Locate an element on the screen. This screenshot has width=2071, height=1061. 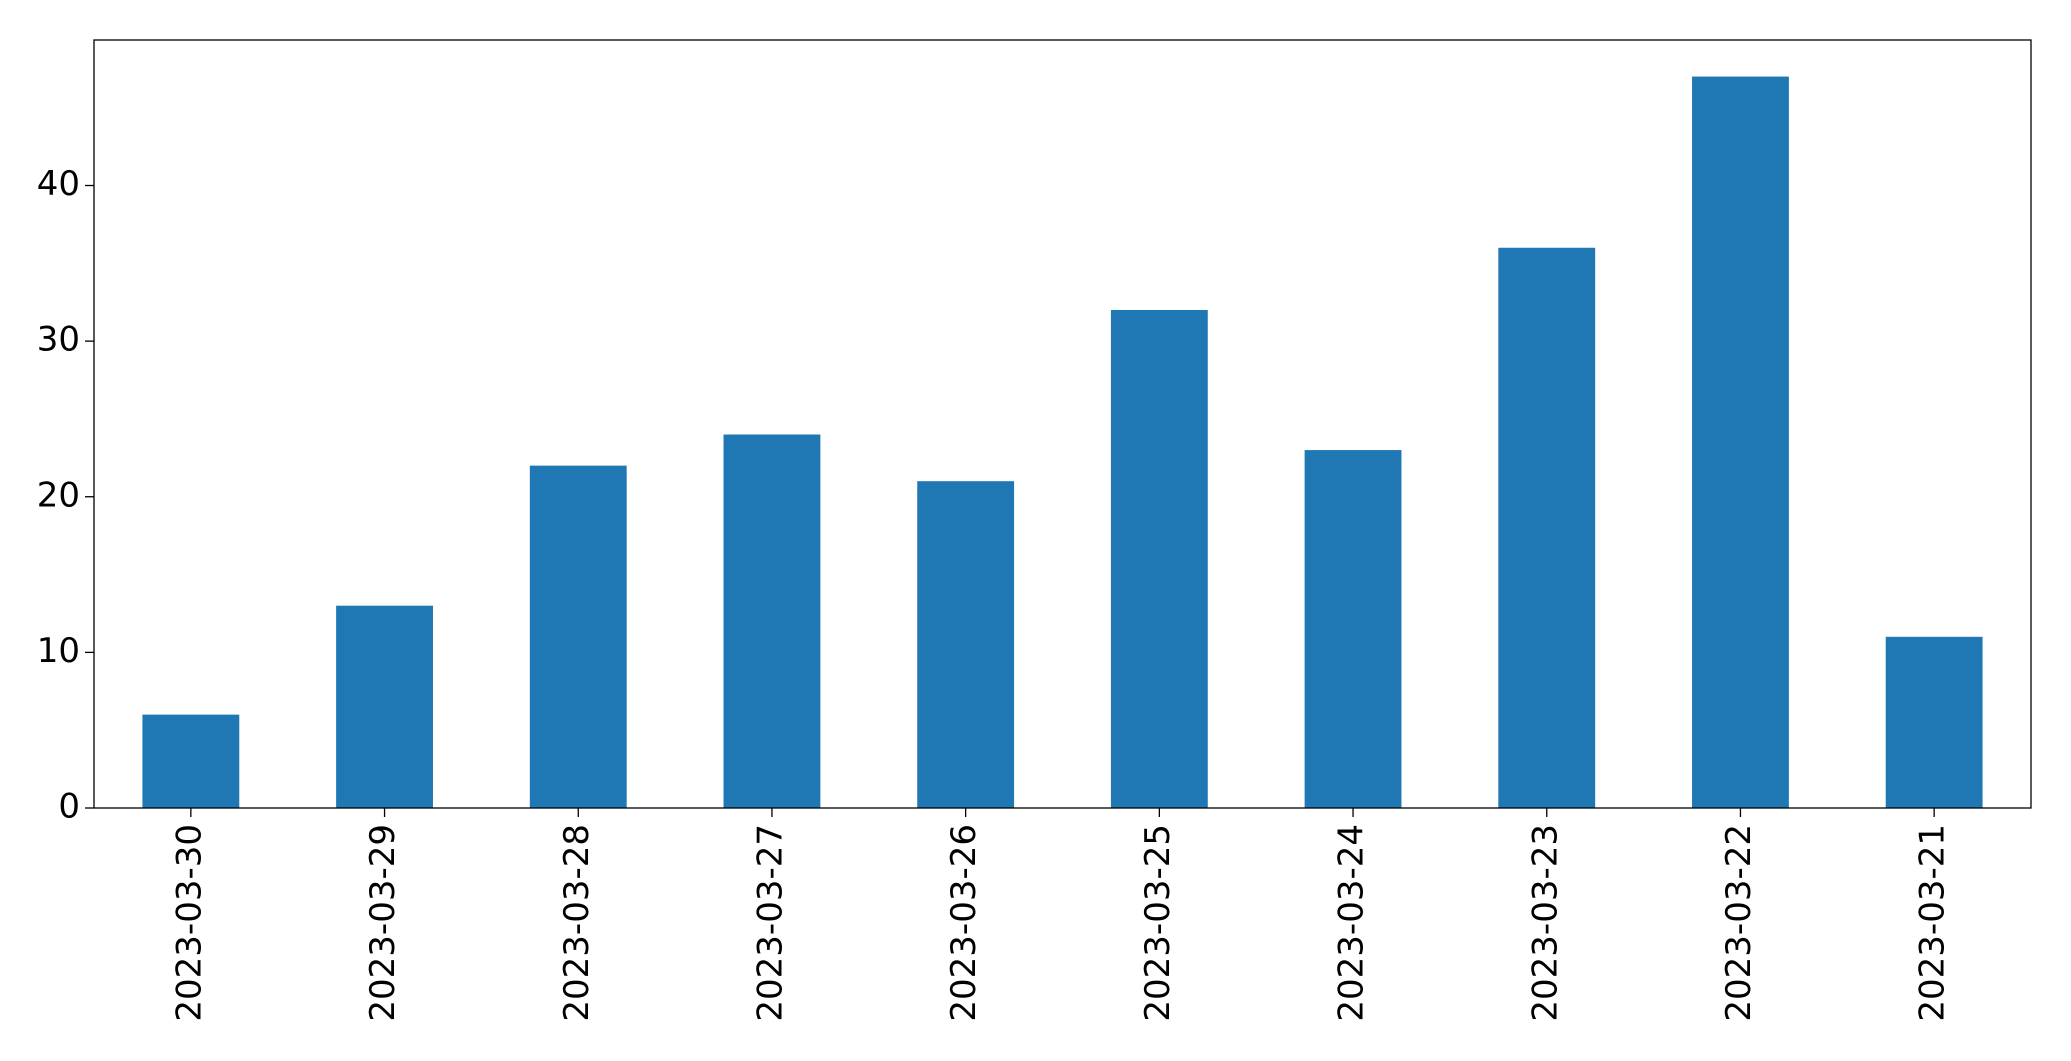
x-tick-label: 2023-03-30 is located at coordinates (189, 923).